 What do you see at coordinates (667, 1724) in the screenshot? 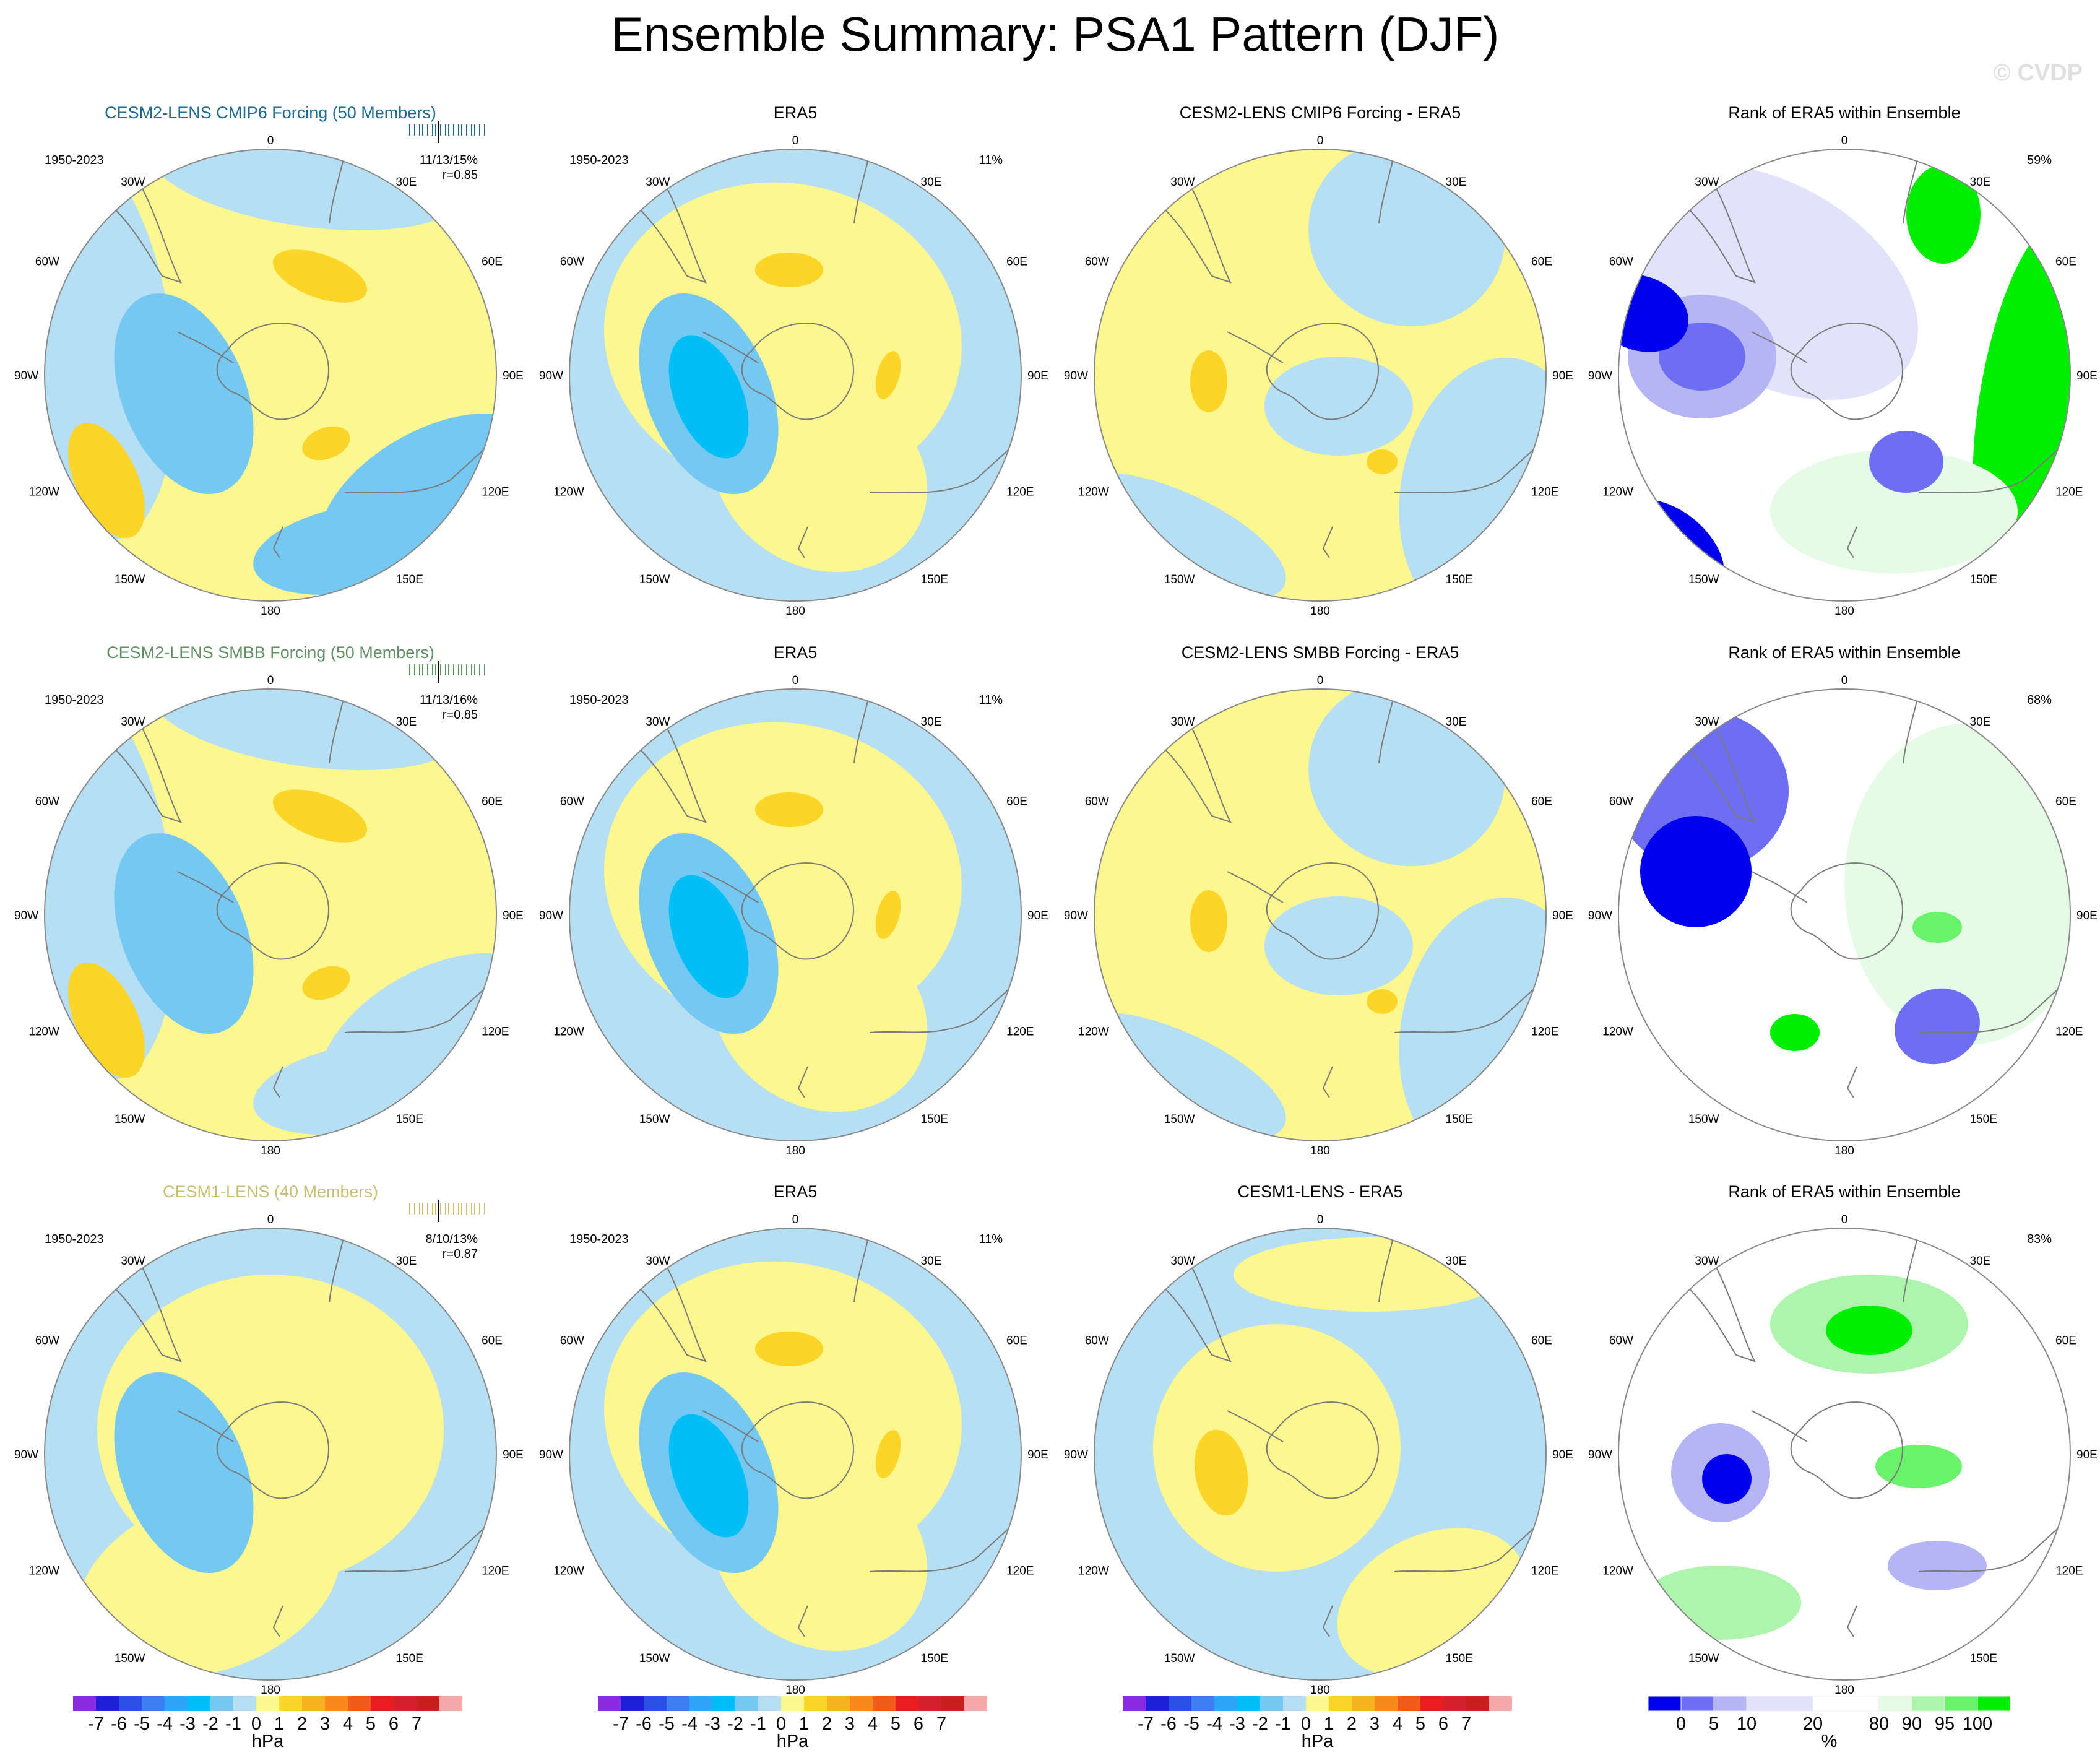
I see `colorbar-tick: -5` at bounding box center [667, 1724].